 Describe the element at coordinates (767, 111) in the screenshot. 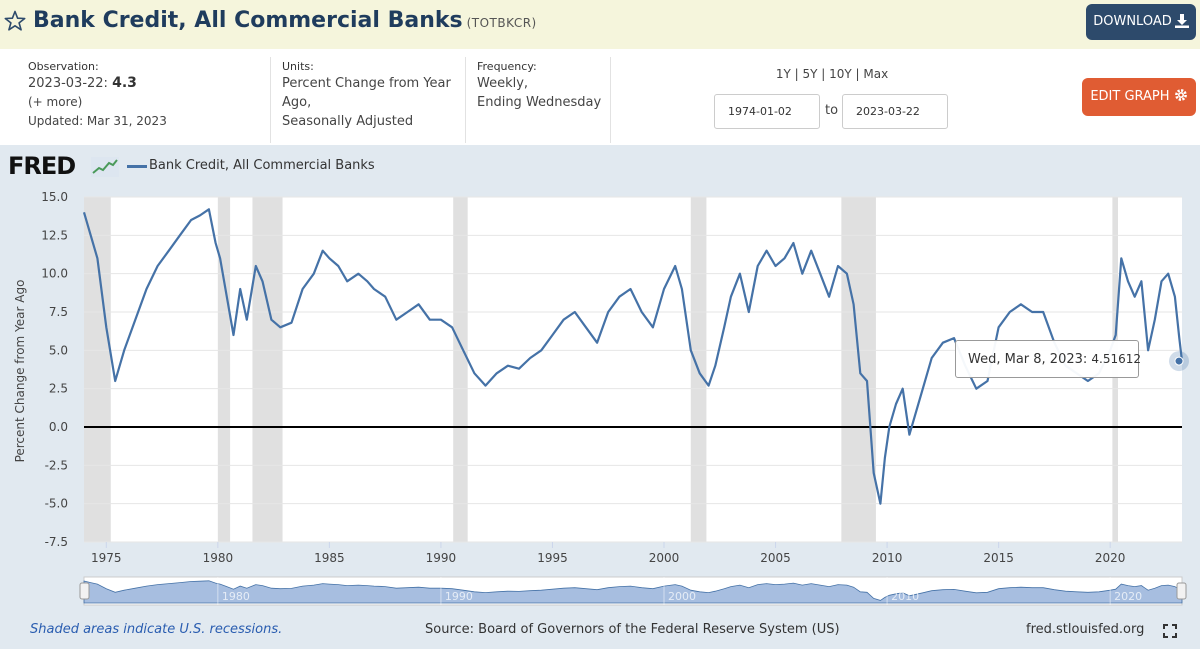

I see `start-date-input: 1974-01-02` at that location.